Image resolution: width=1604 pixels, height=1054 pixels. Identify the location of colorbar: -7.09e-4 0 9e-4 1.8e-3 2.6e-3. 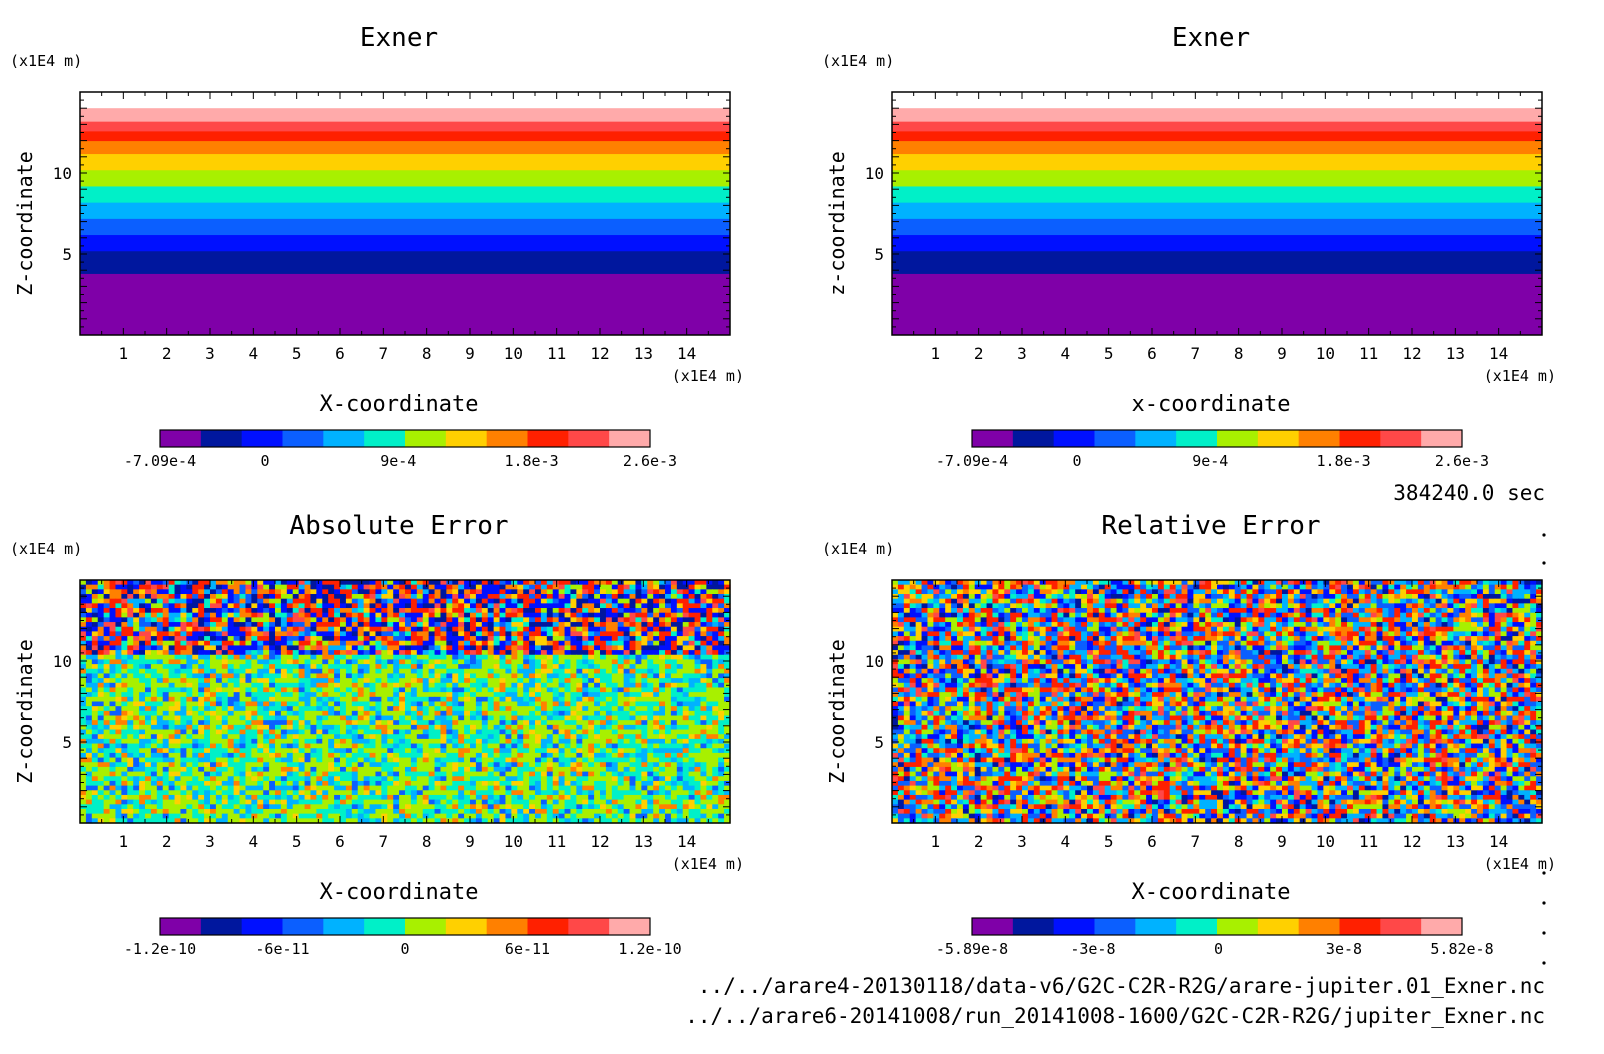
(400, 449).